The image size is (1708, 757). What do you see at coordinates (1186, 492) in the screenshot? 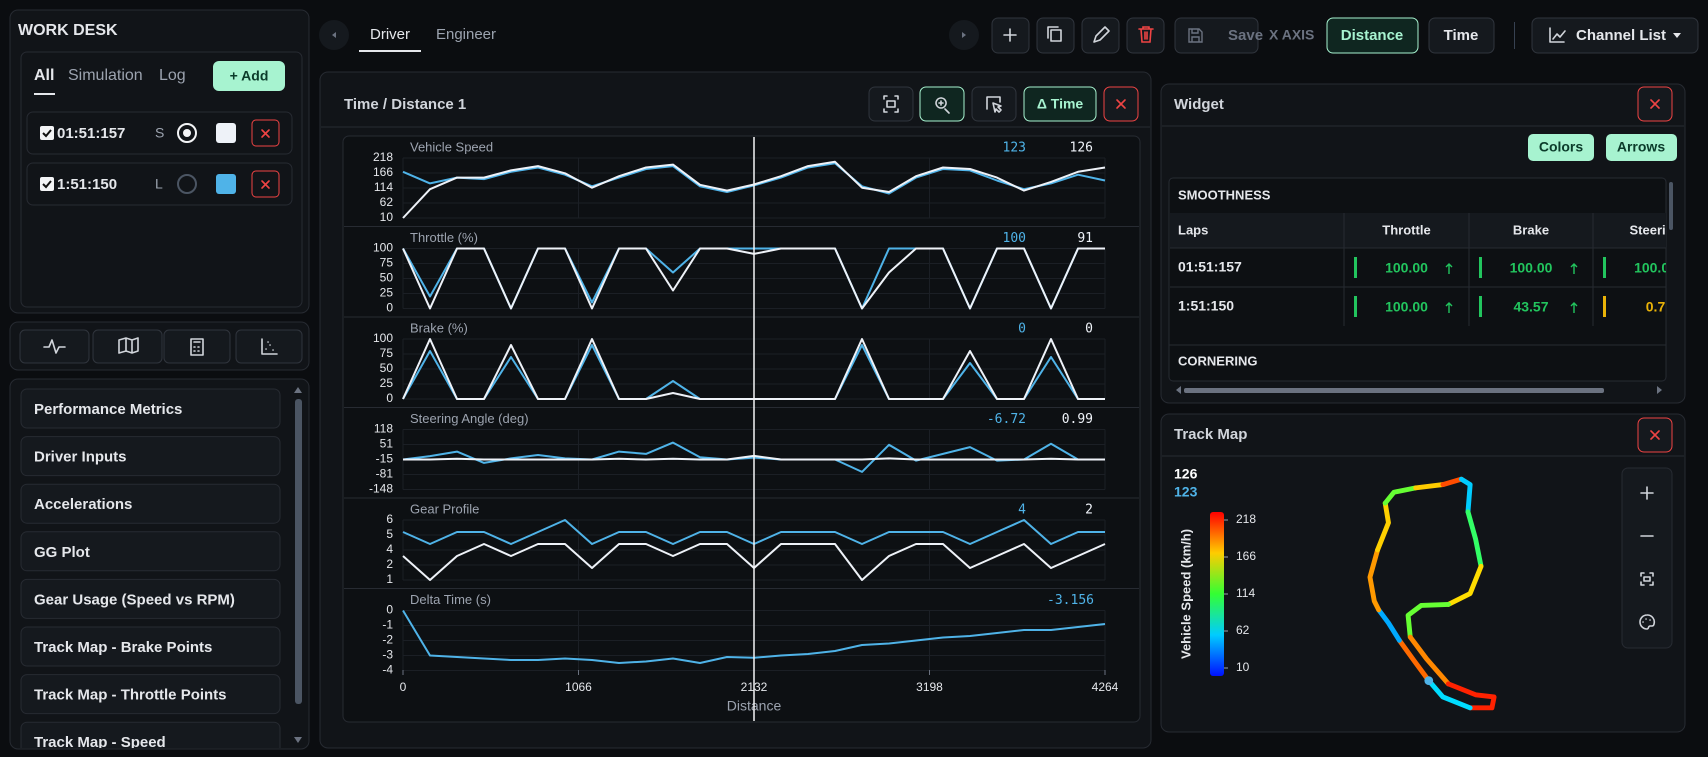
I see `map-readout: 123` at bounding box center [1186, 492].